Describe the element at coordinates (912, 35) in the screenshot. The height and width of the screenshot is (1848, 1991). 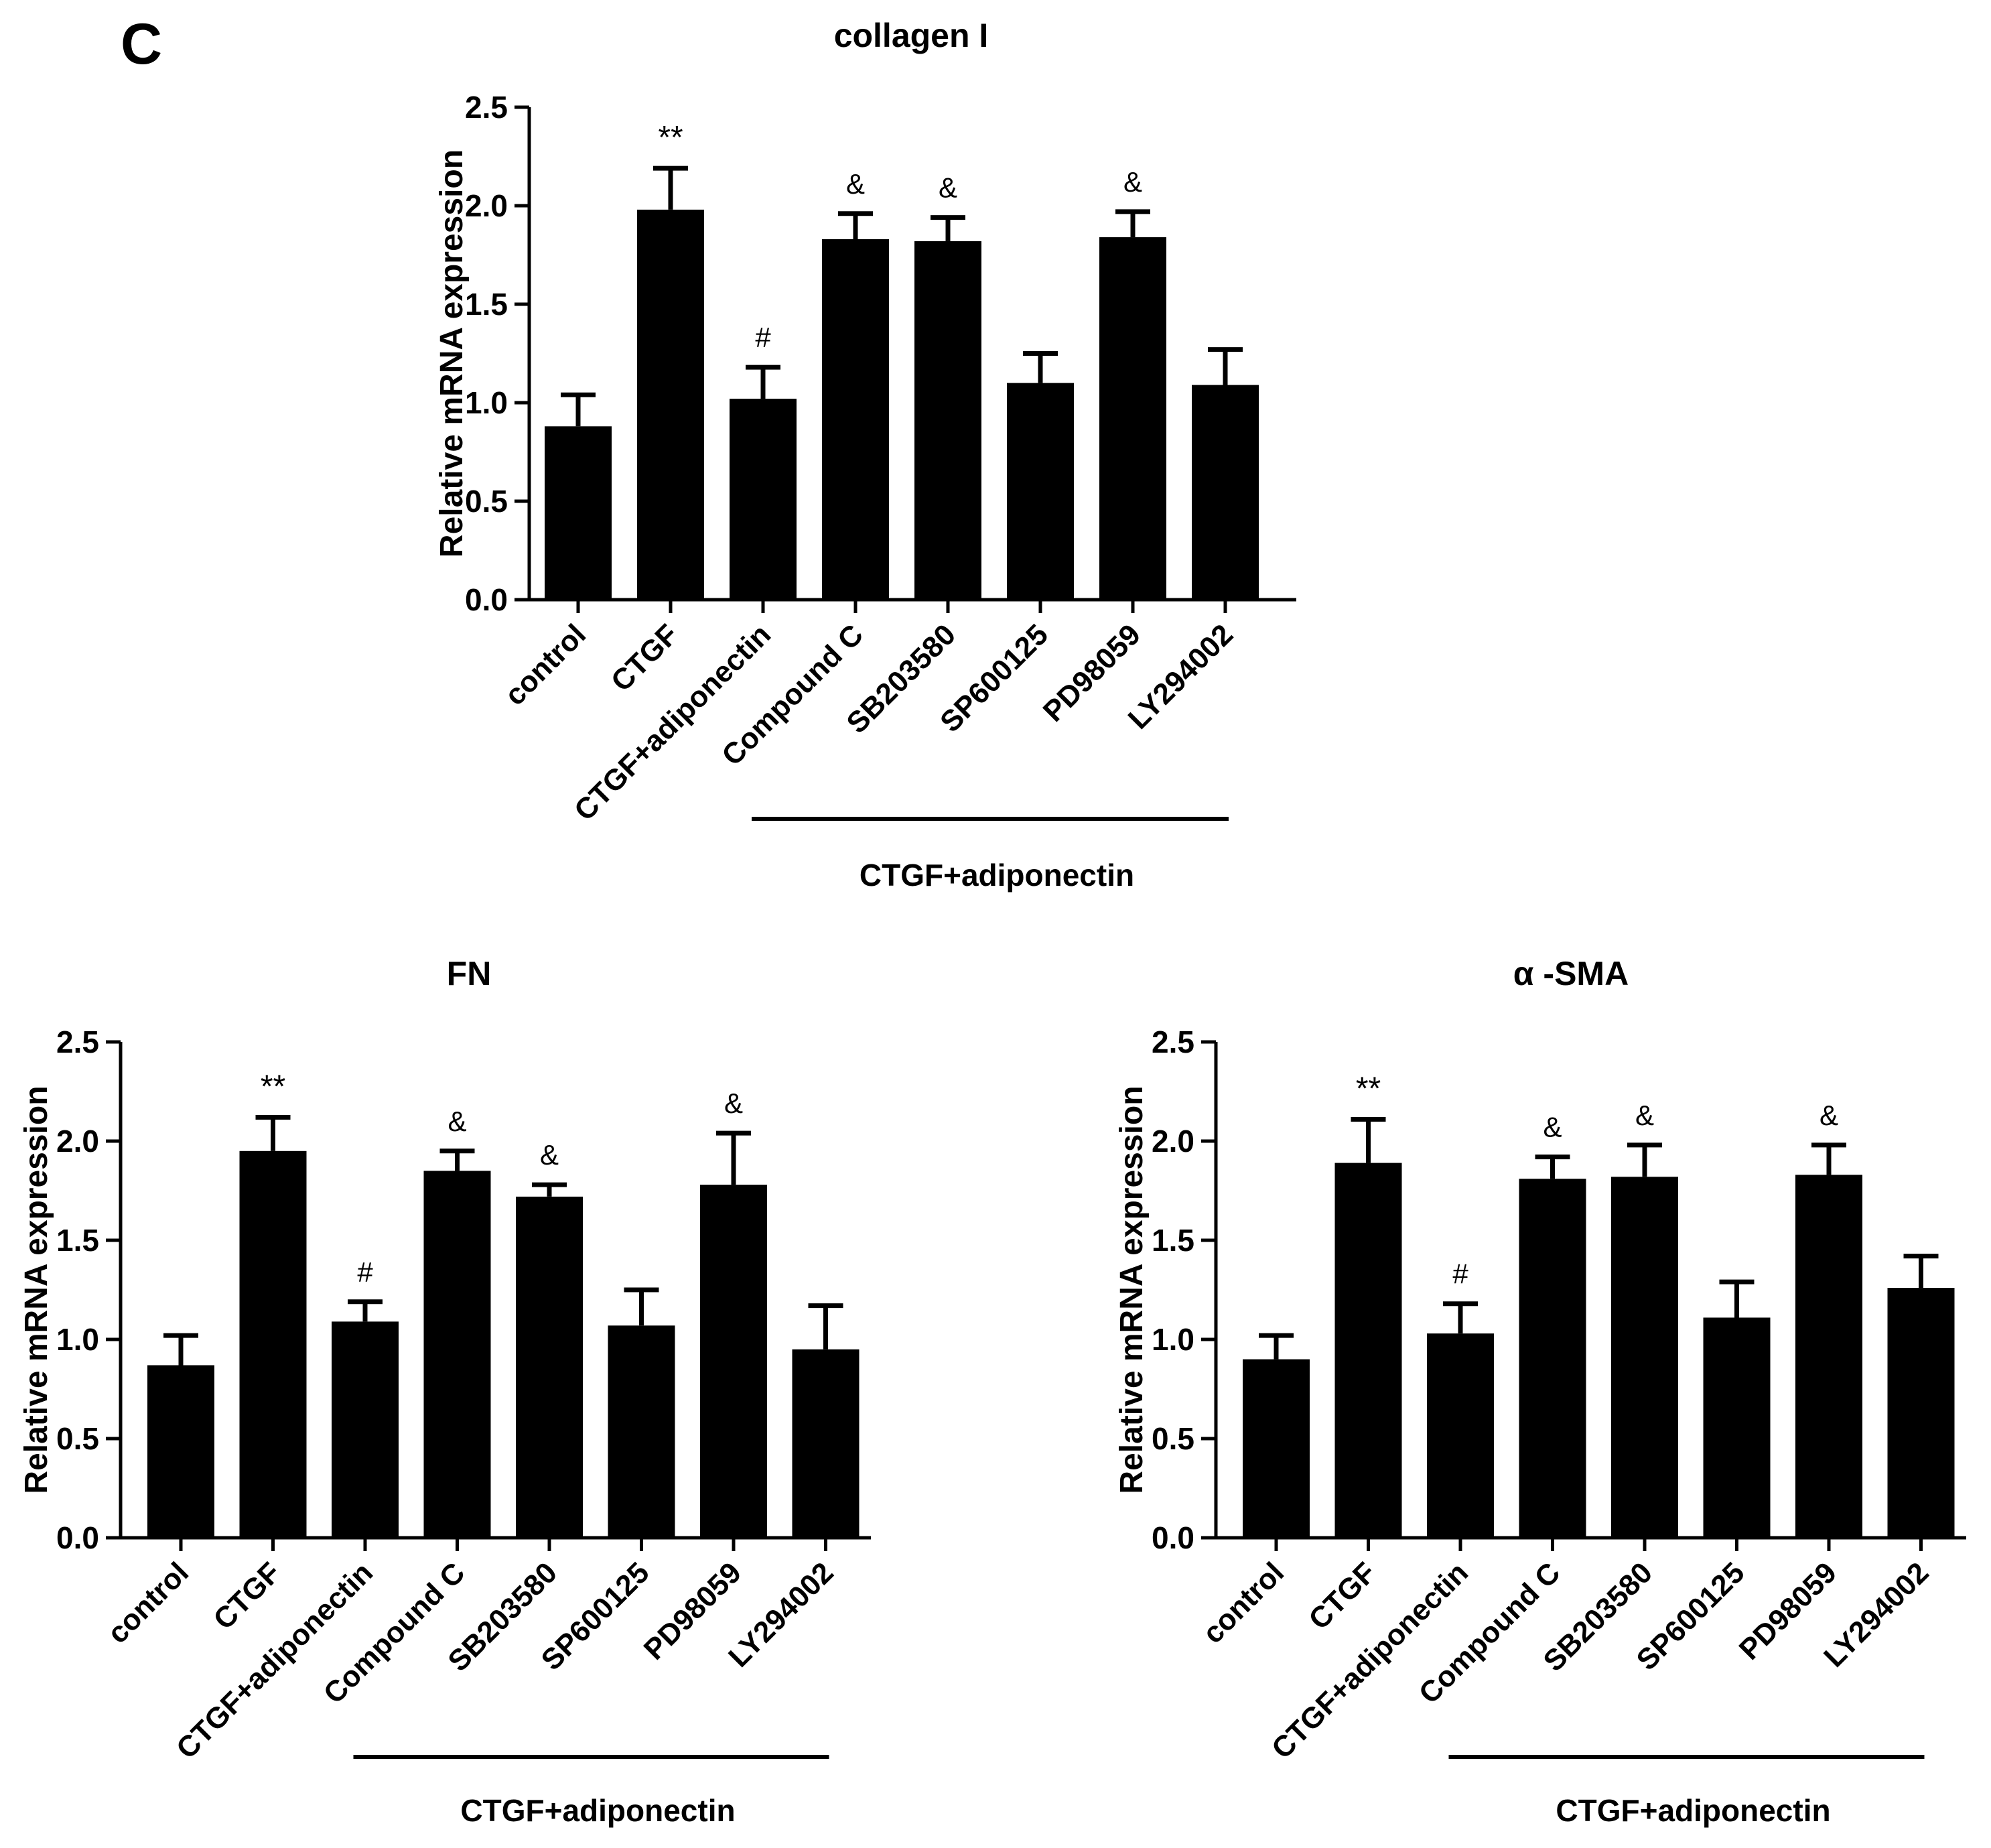
I see `chart-title: collagen I` at that location.